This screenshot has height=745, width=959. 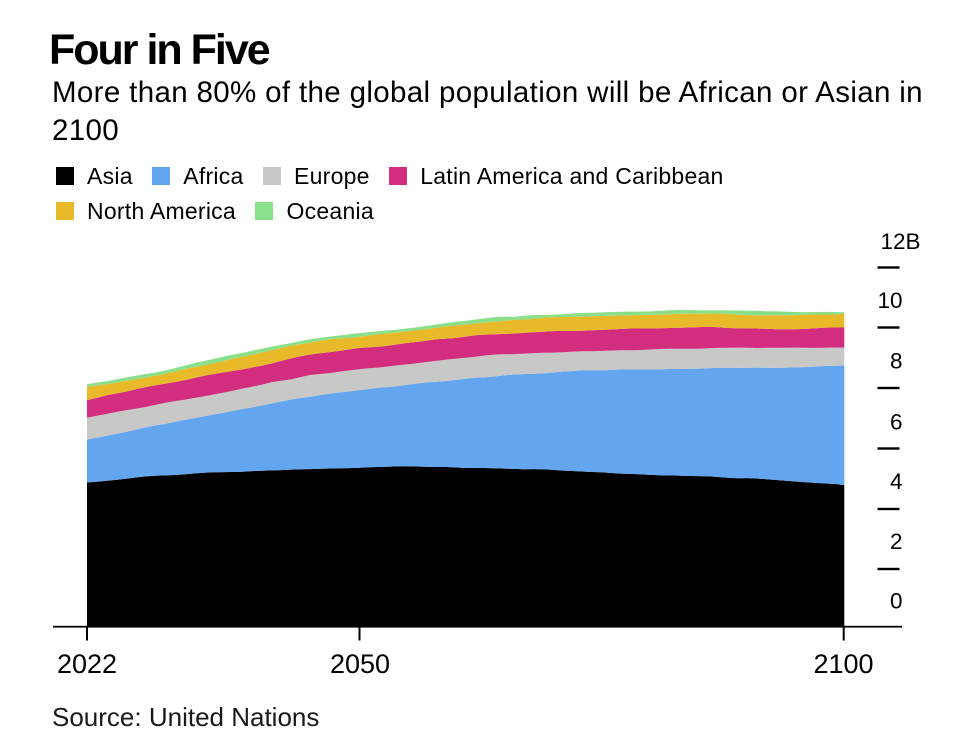 I want to click on svg-text: 2, so click(x=896, y=541).